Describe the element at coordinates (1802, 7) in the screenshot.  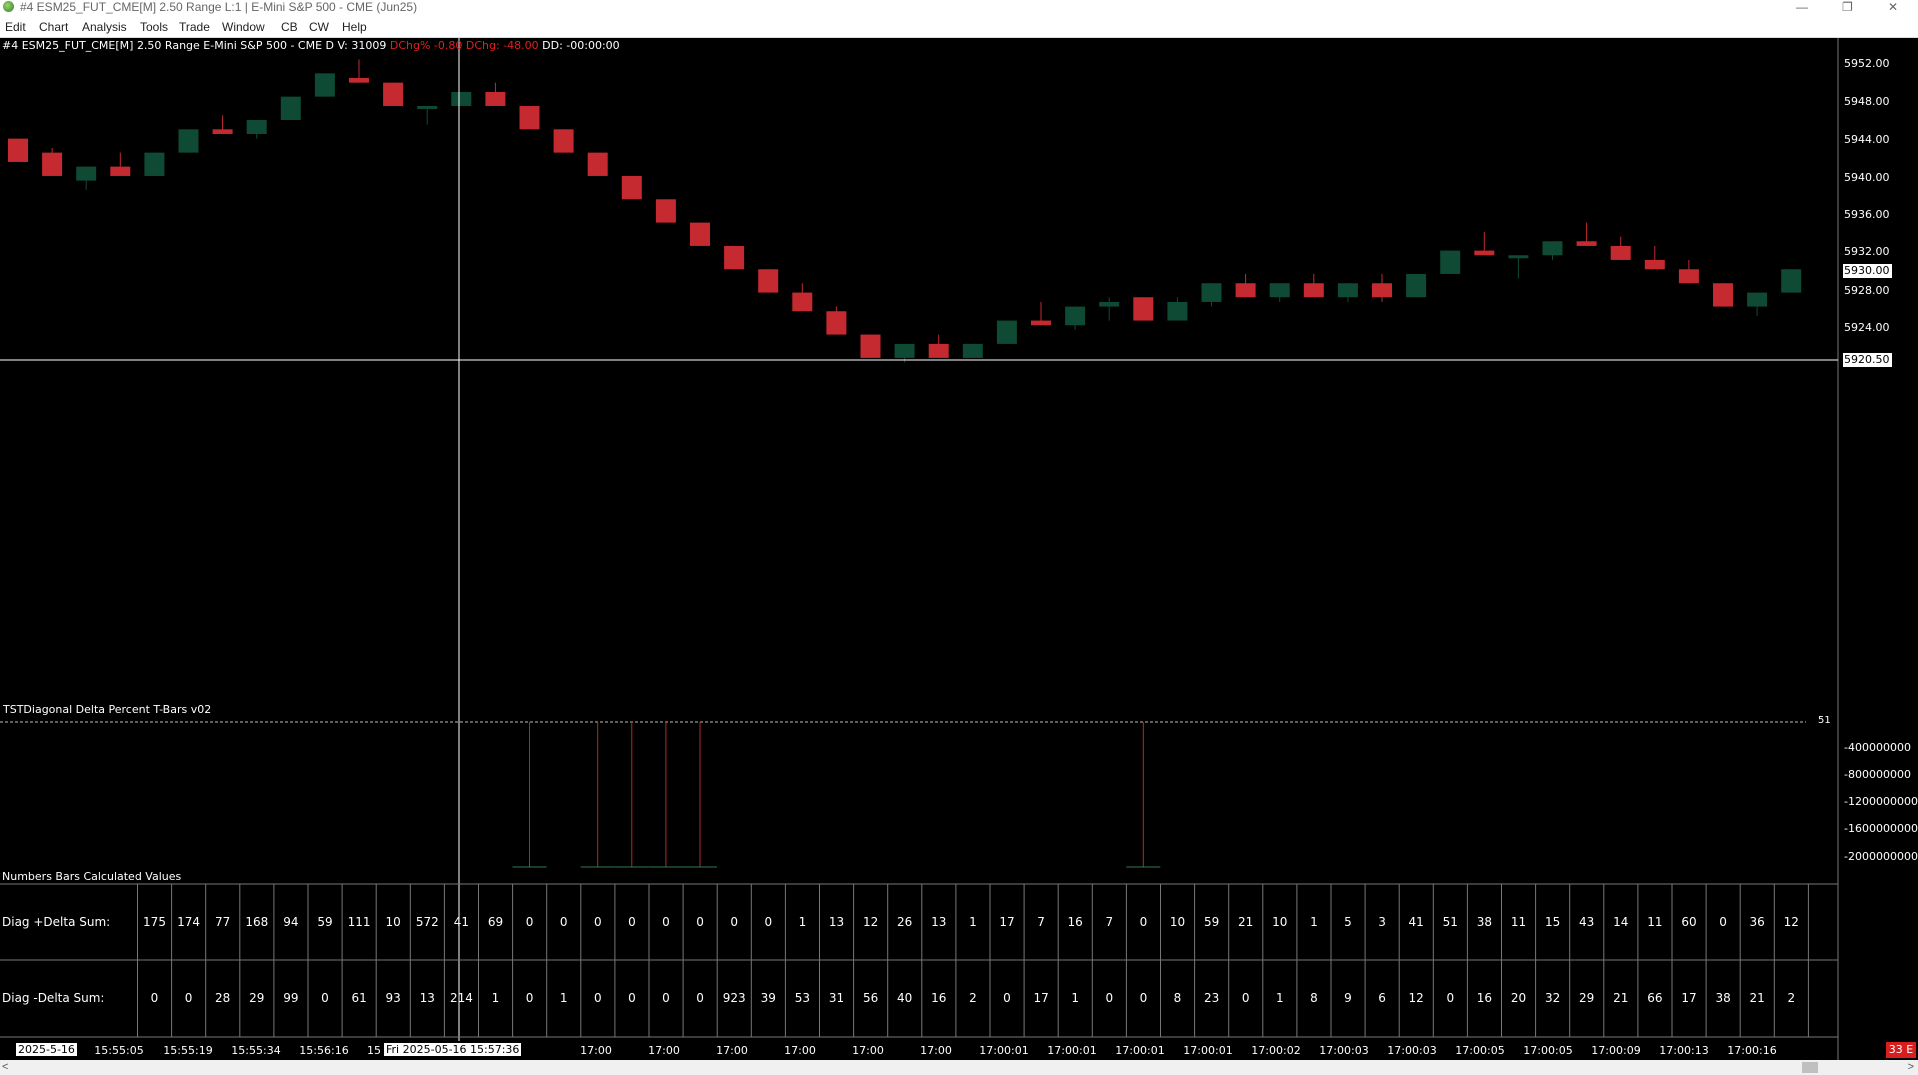
I see `minimize-icon: —` at that location.